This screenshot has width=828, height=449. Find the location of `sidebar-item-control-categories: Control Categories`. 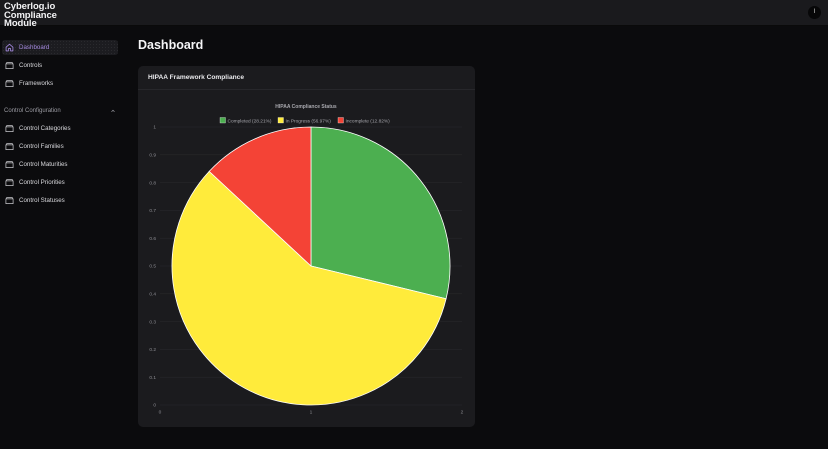

sidebar-item-control-categories: Control Categories is located at coordinates (60, 128).